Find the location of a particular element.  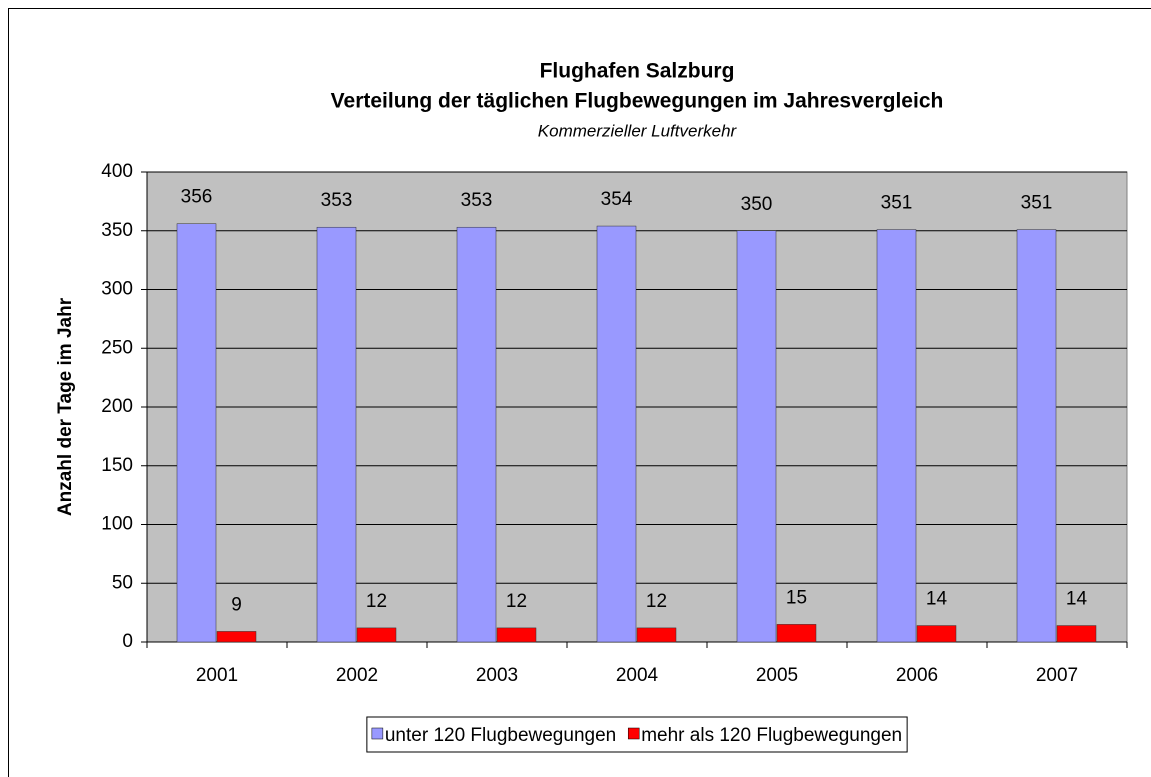

y-tick-label: 150 is located at coordinates (117, 465).